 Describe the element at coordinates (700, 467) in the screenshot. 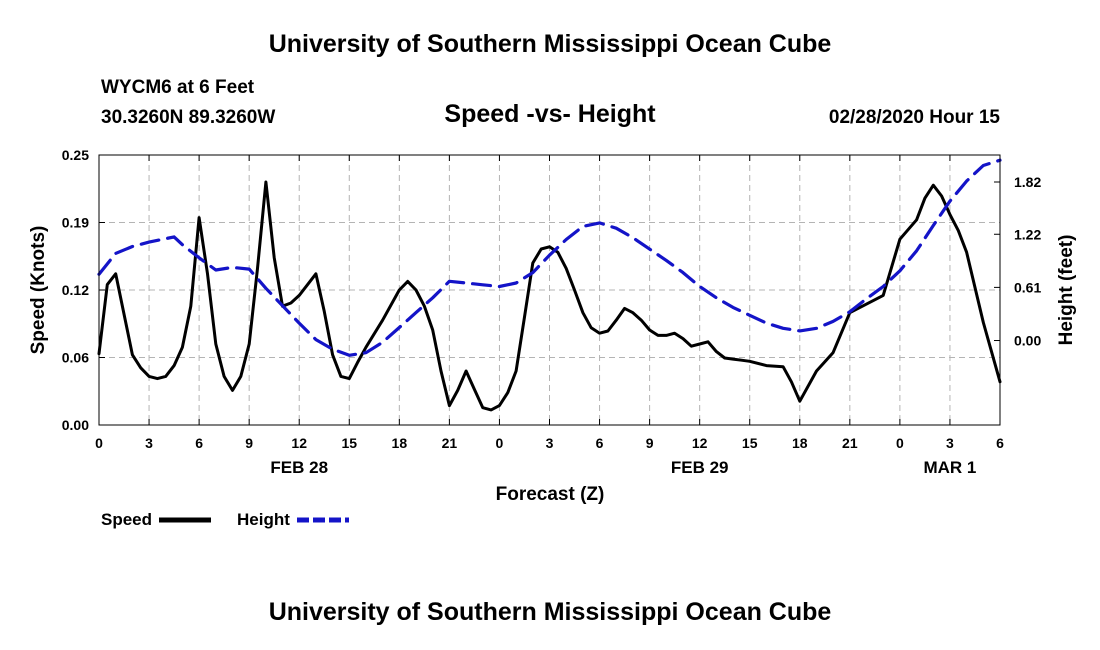

I see `date-label: FEB 29` at that location.